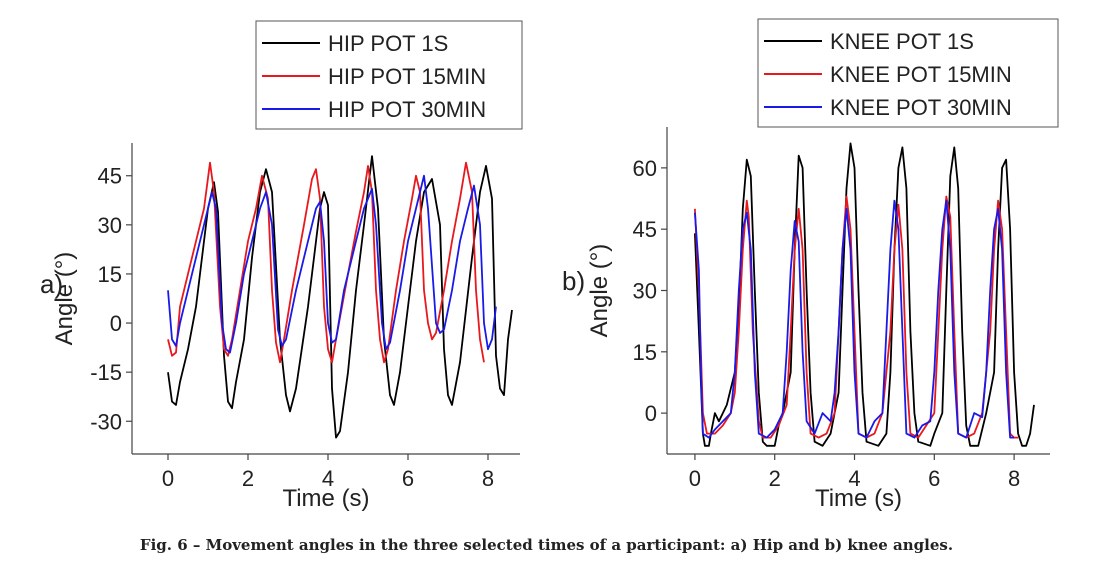  Describe the element at coordinates (116, 323) in the screenshot. I see `chart0-y-tick-label: 0` at that location.